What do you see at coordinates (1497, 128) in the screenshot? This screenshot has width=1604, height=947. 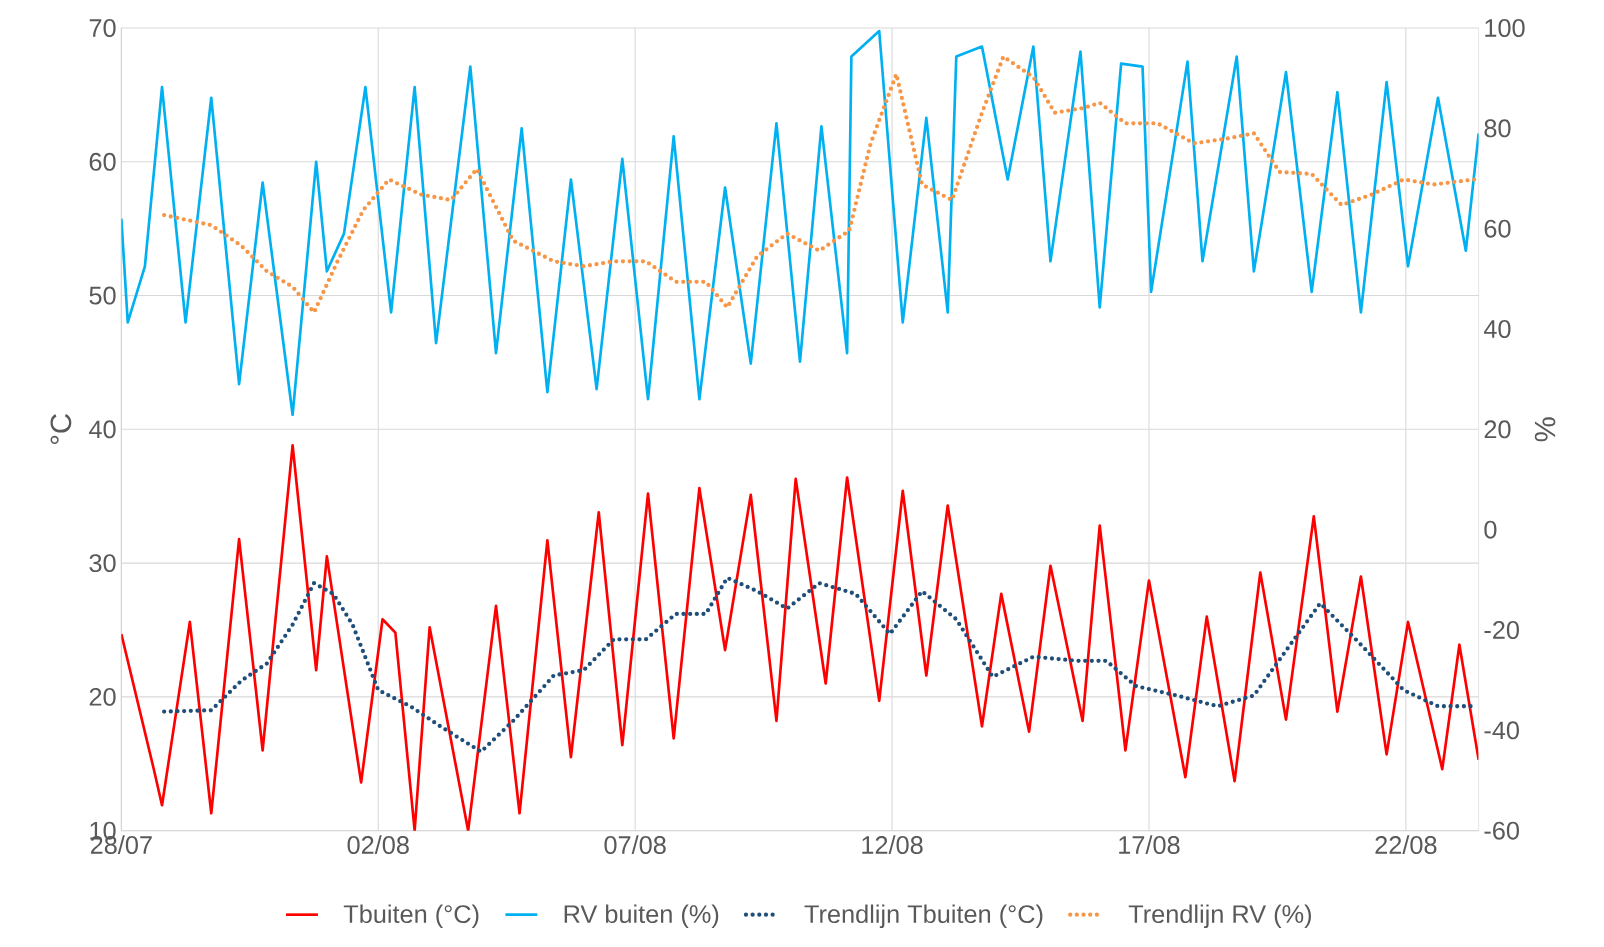 I see `y2-tick-label: 80` at bounding box center [1497, 128].